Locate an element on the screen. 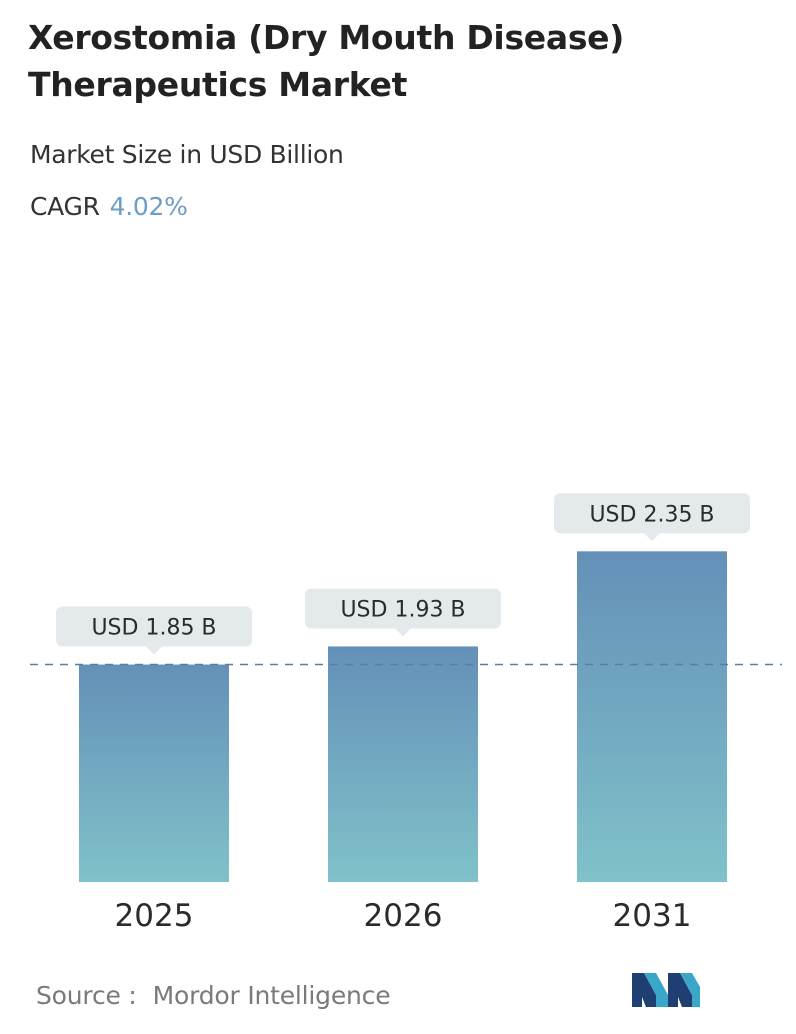  data-label-text: USD 1.85 B is located at coordinates (153, 628).